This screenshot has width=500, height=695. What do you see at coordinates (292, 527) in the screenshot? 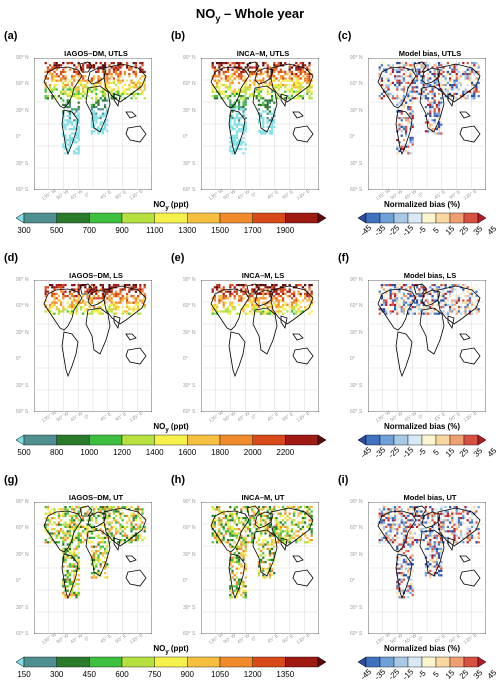
I see `coastline` at bounding box center [292, 527].